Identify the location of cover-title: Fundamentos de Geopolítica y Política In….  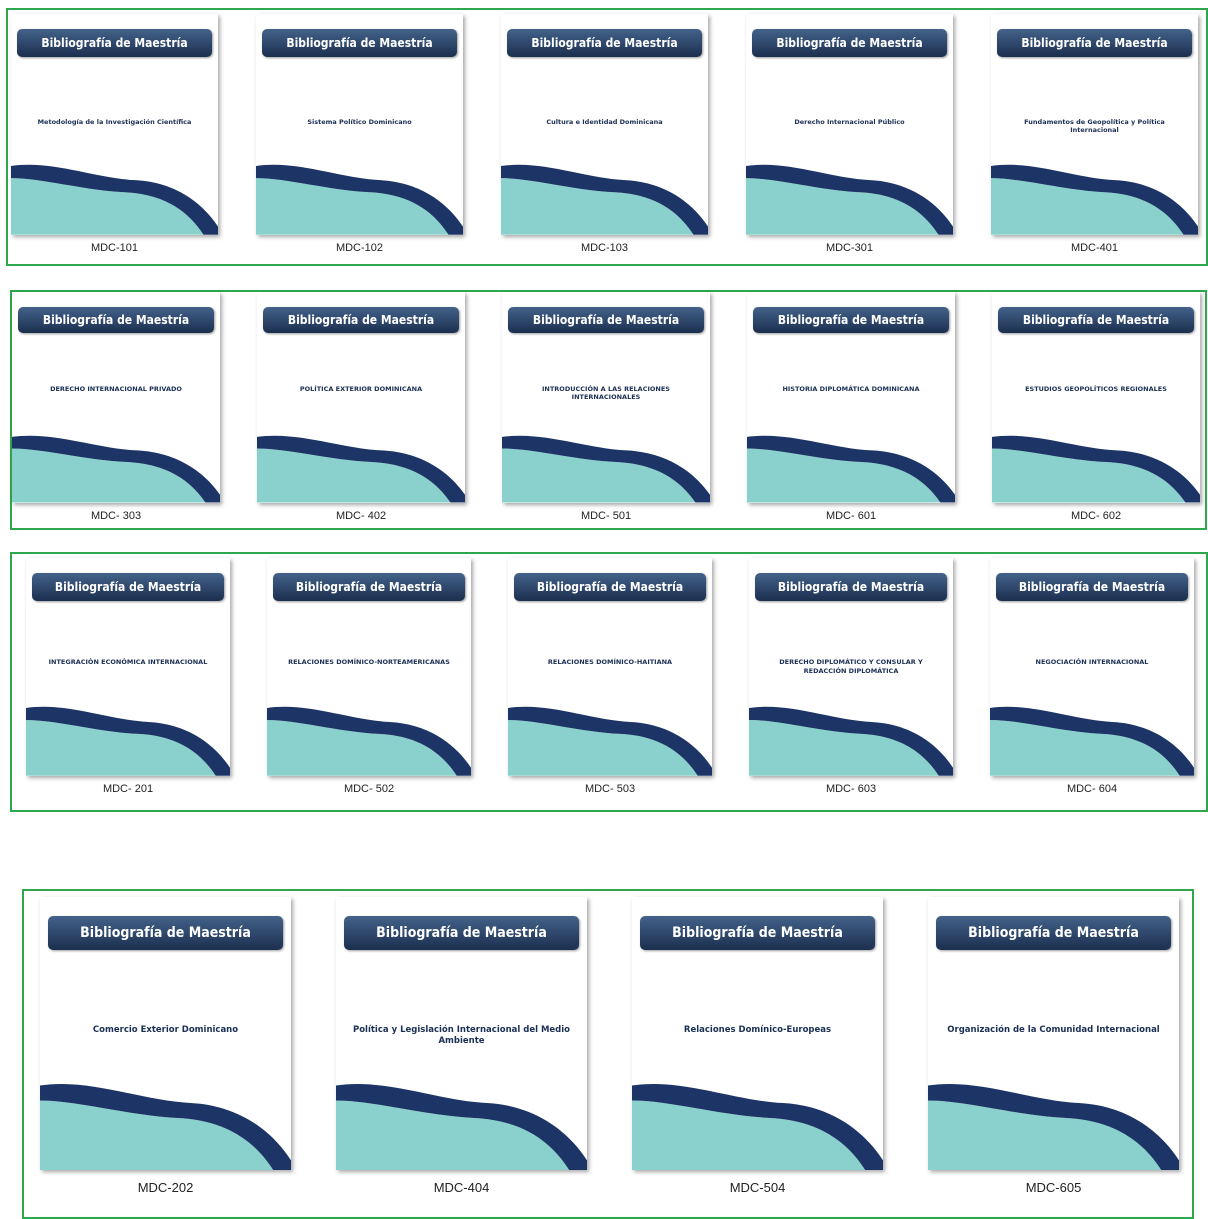
(1094, 126).